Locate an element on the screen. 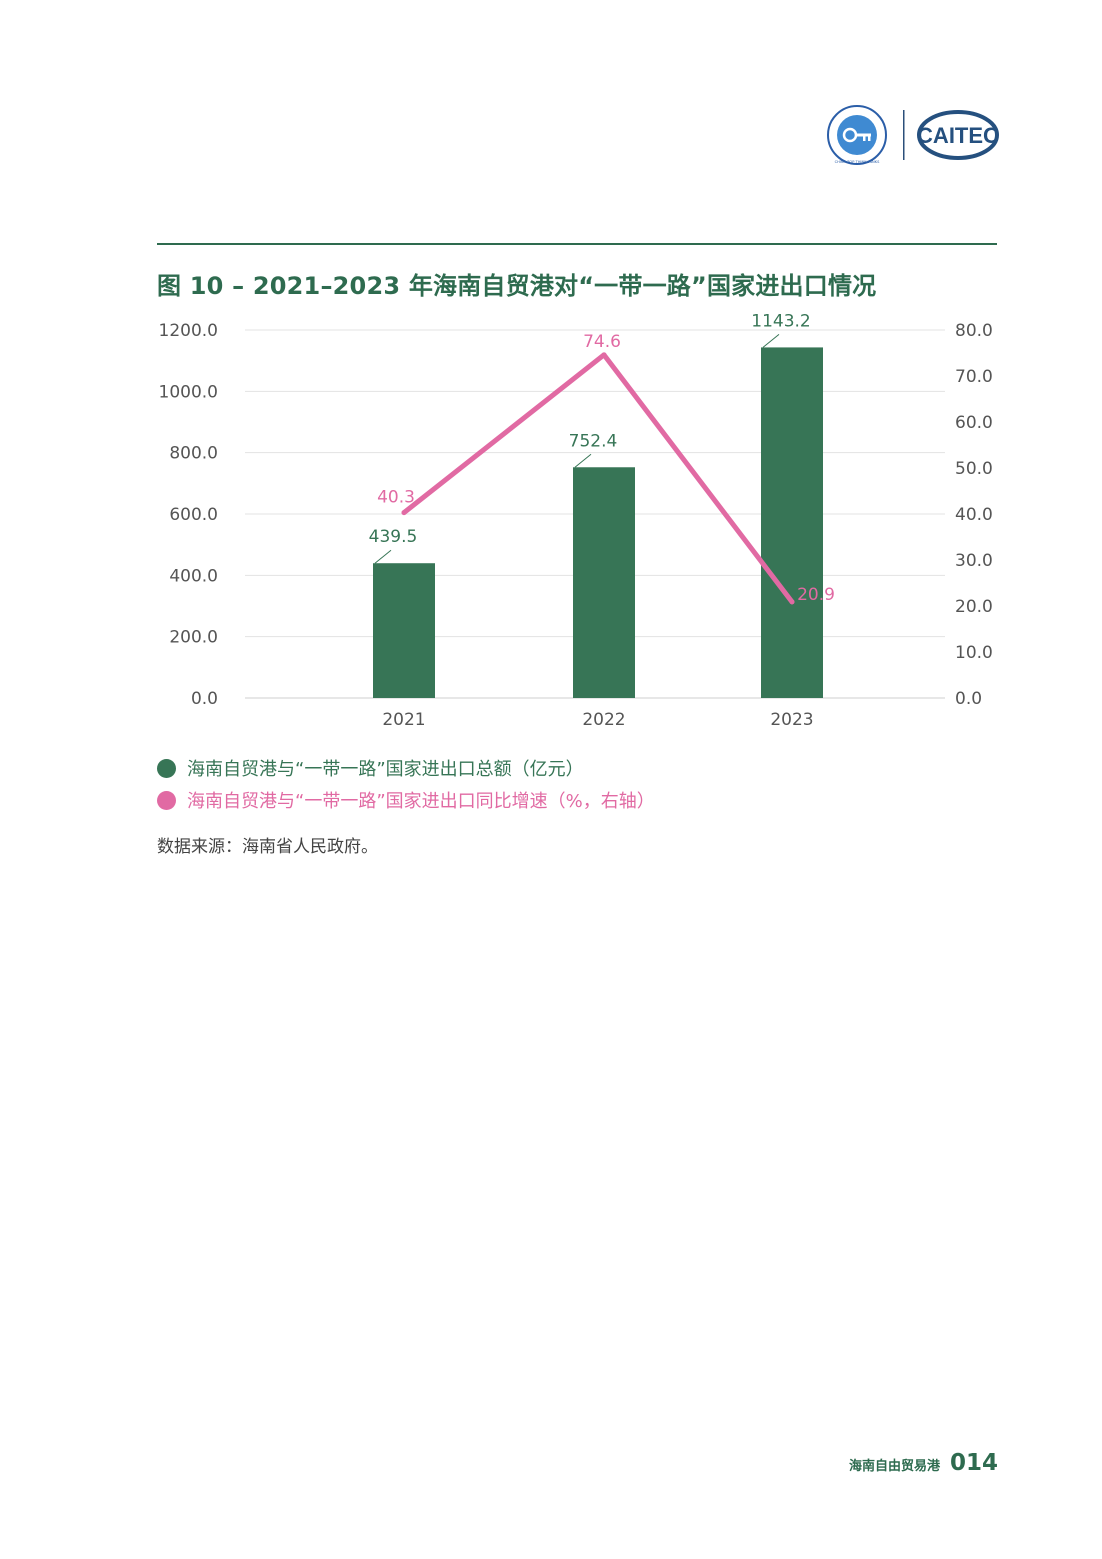  y-right-tick-label: 0.0 is located at coordinates (968, 699).